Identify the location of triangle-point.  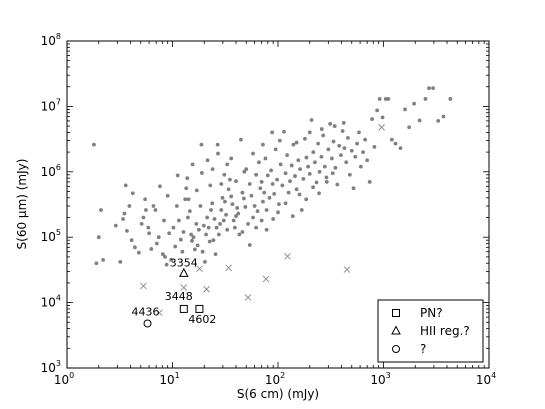
(183, 272).